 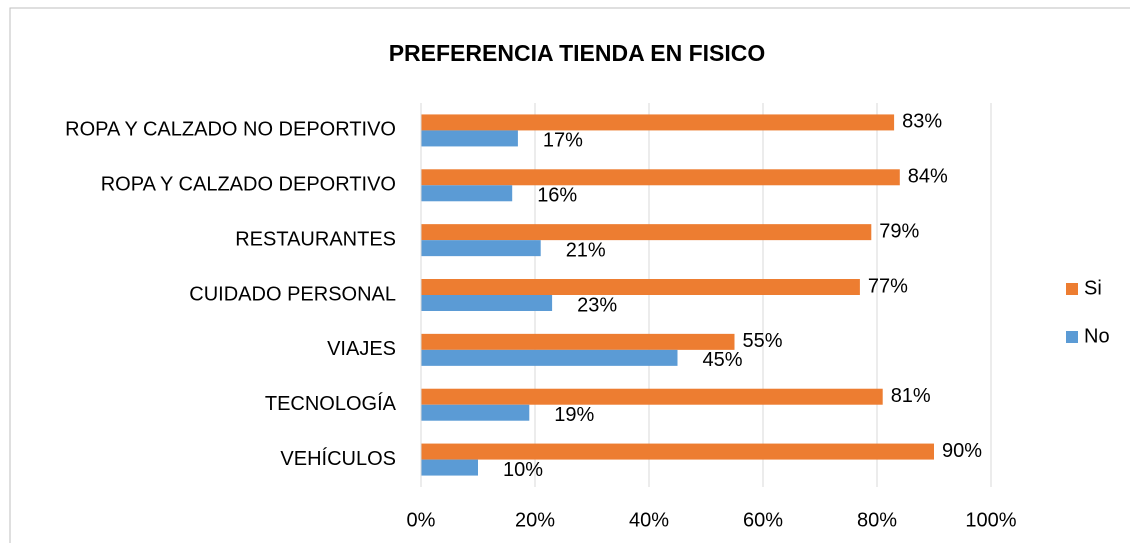 I want to click on data-label: 10%, so click(x=523, y=470).